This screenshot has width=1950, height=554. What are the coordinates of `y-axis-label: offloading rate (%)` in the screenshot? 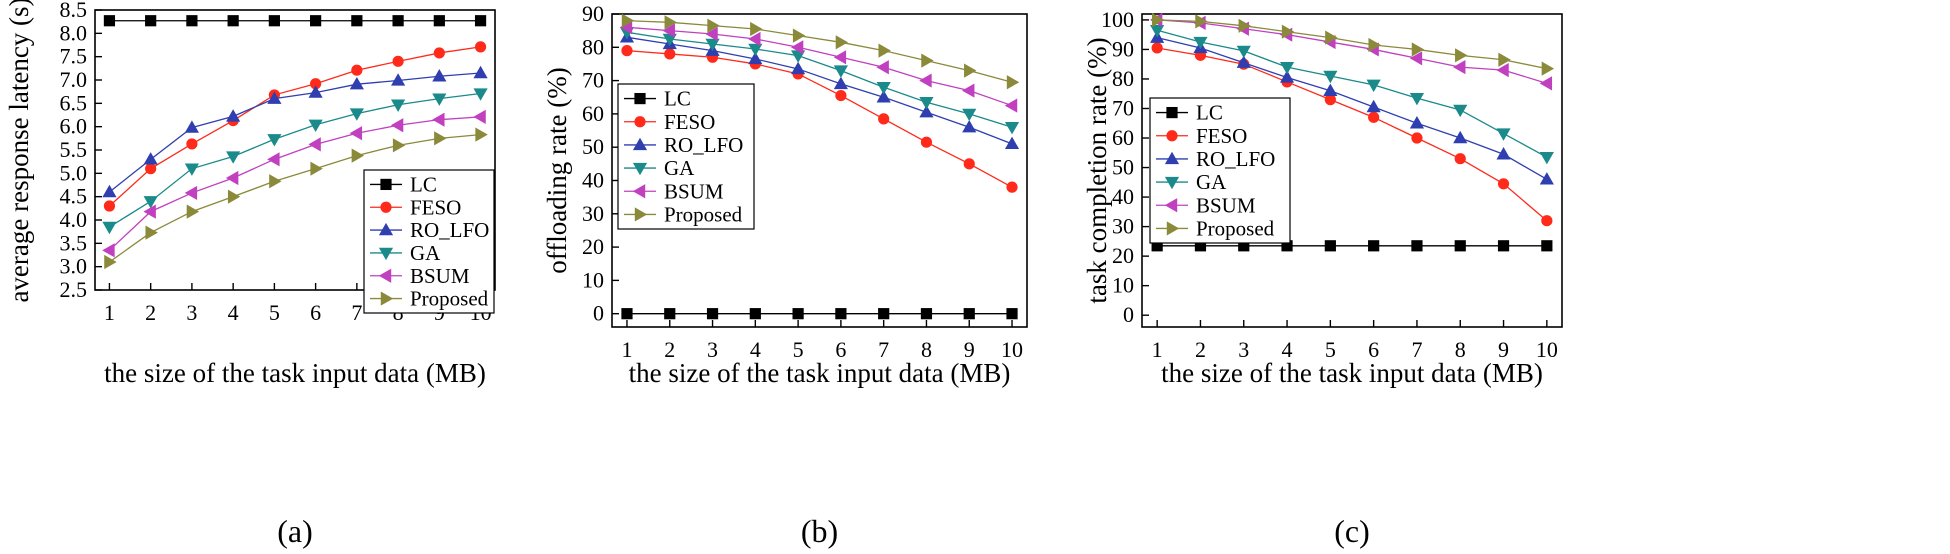 It's located at (557, 170).